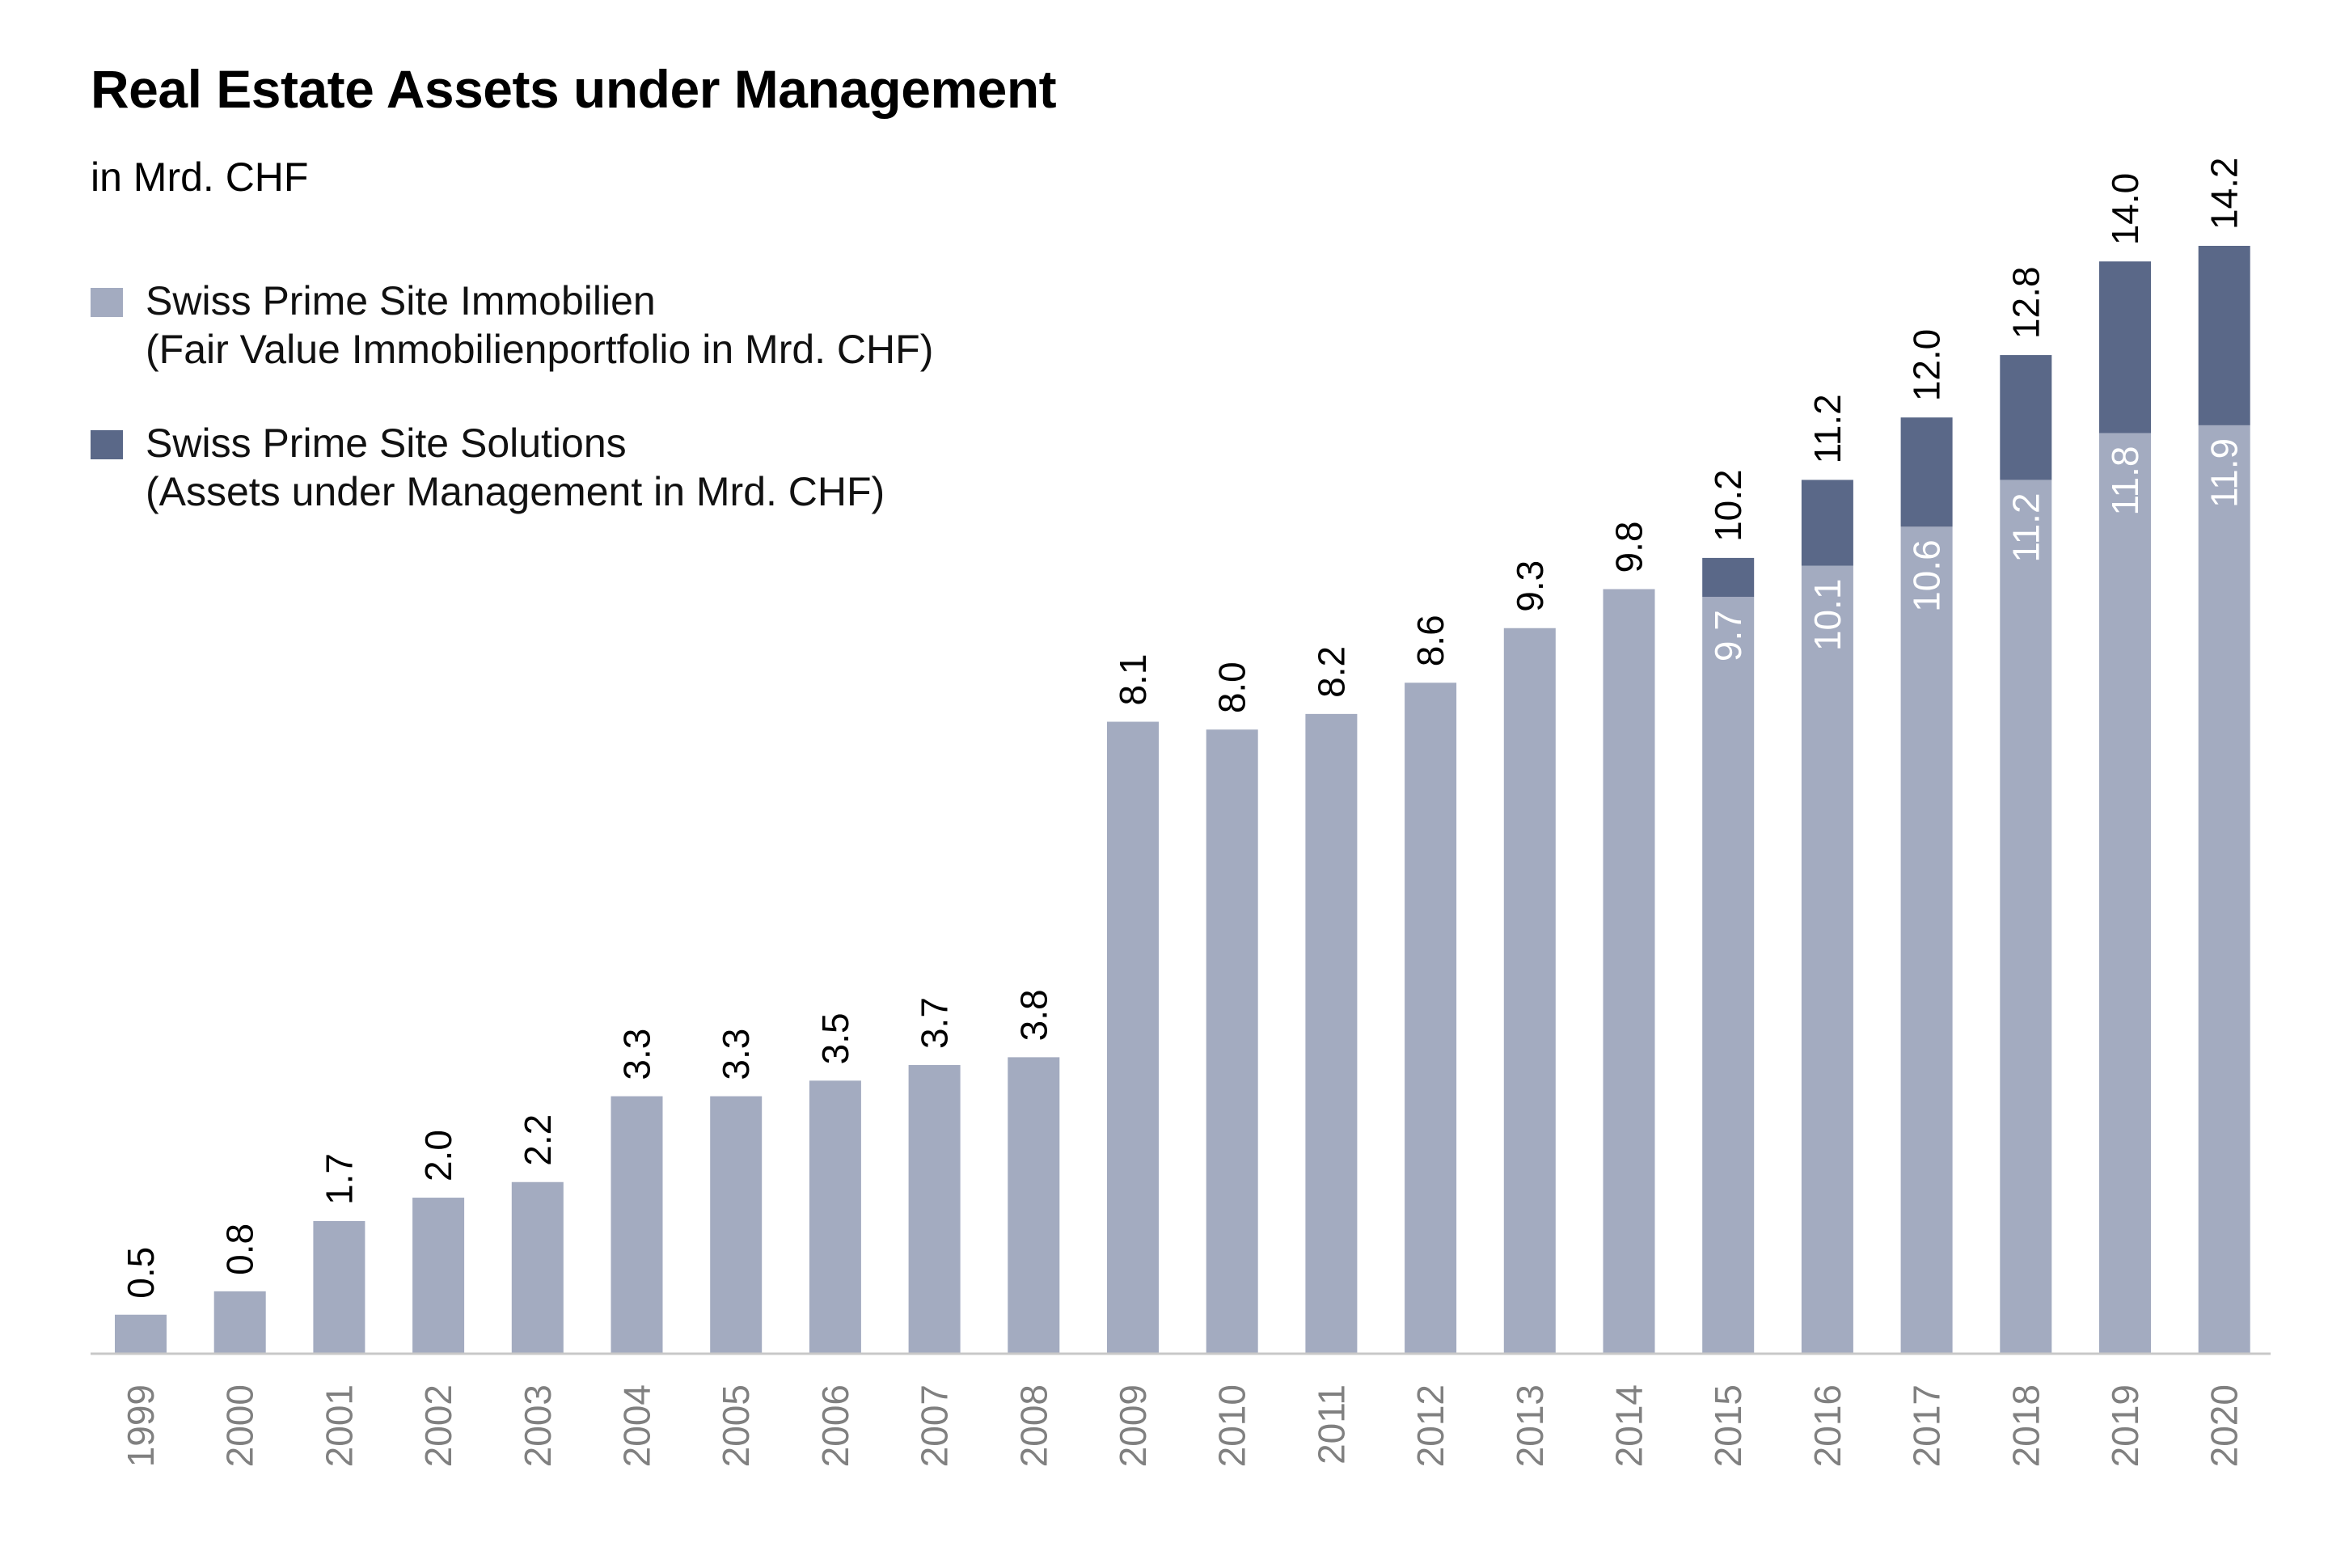 The height and width of the screenshot is (1568, 2345). What do you see at coordinates (240, 1249) in the screenshot?
I see `total-value-label-2000: 0.8` at bounding box center [240, 1249].